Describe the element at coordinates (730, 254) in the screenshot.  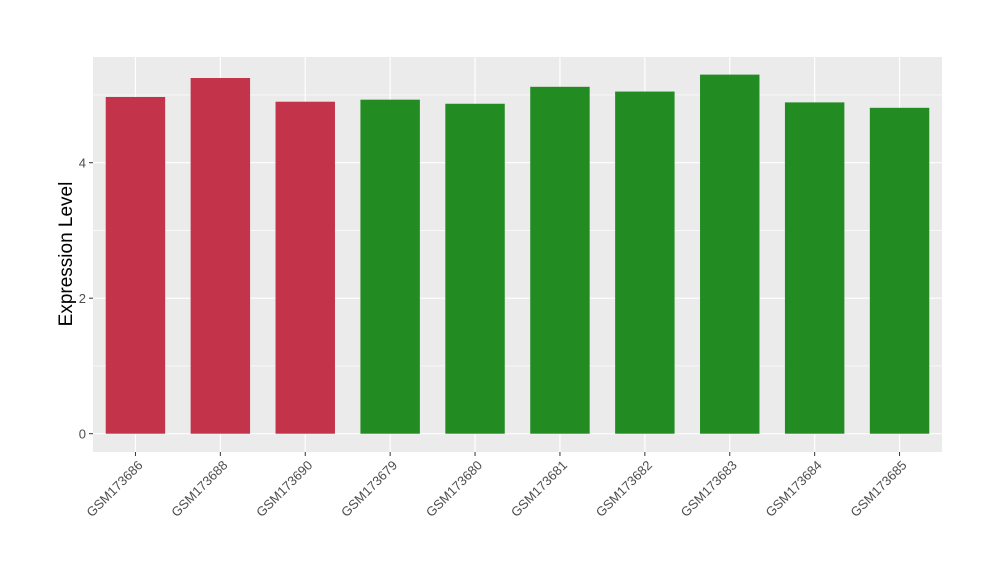
I see `bar-GSM173683` at that location.